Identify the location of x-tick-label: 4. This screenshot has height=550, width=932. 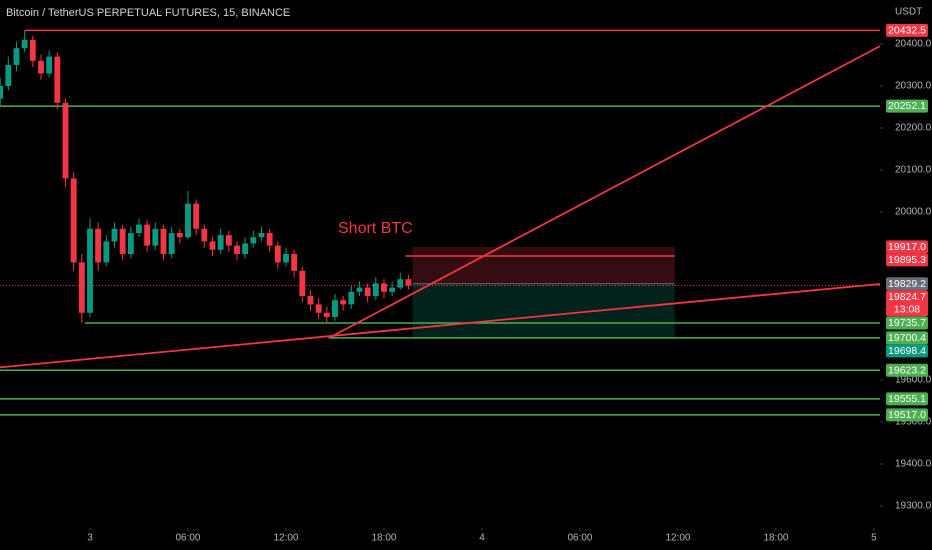
(482, 538).